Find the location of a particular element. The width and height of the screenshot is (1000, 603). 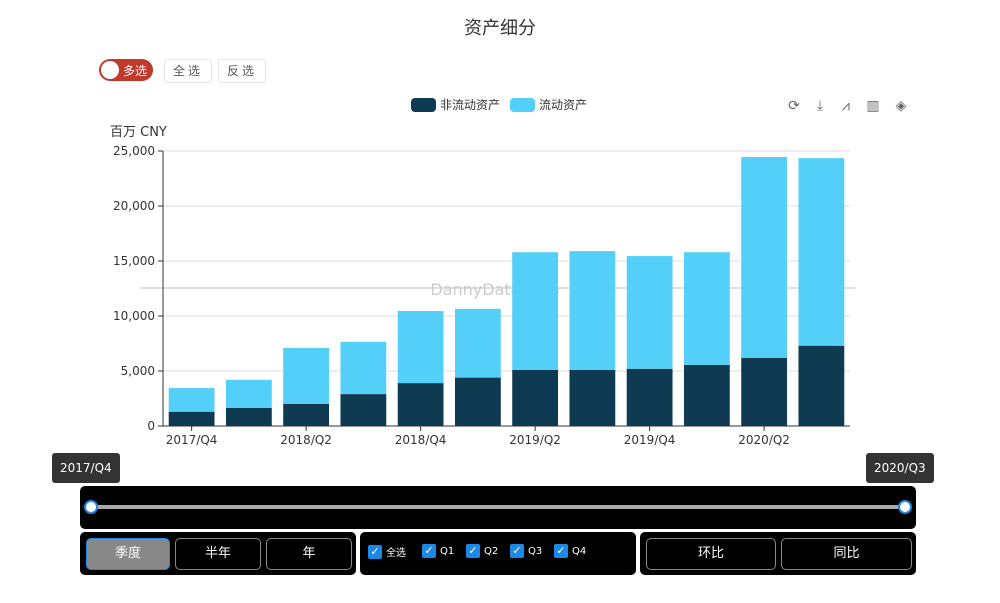

line-chart-icon: ⩘ is located at coordinates (846, 106).